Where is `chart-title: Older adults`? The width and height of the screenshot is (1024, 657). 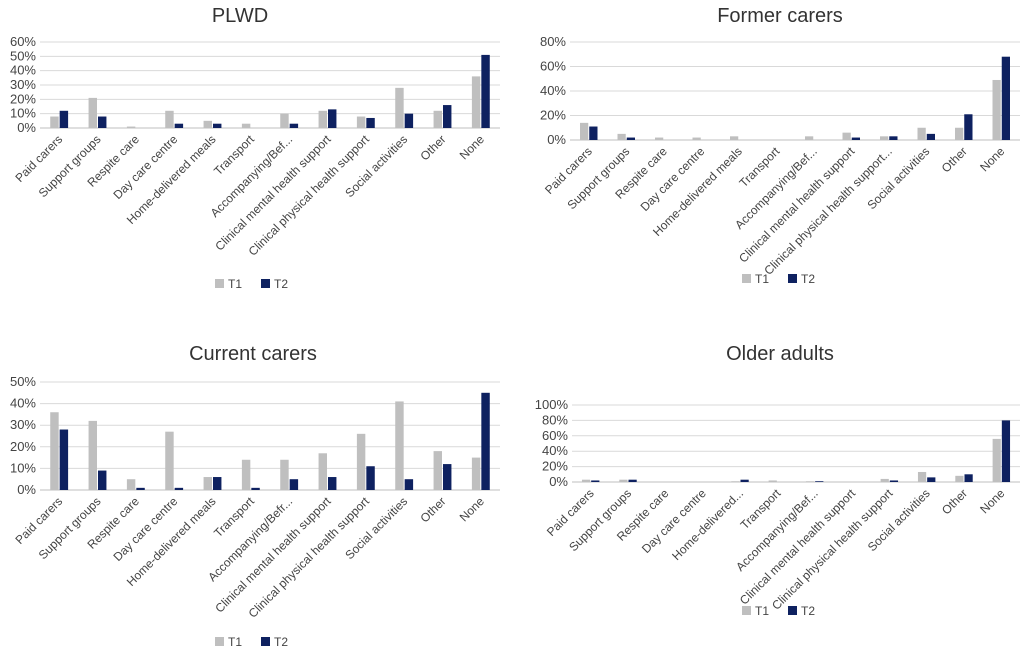 chart-title: Older adults is located at coordinates (780, 354).